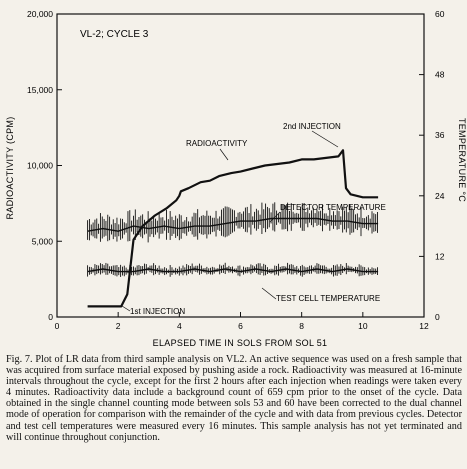  Describe the element at coordinates (118, 326) in the screenshot. I see `x-tick-label: 2` at that location.